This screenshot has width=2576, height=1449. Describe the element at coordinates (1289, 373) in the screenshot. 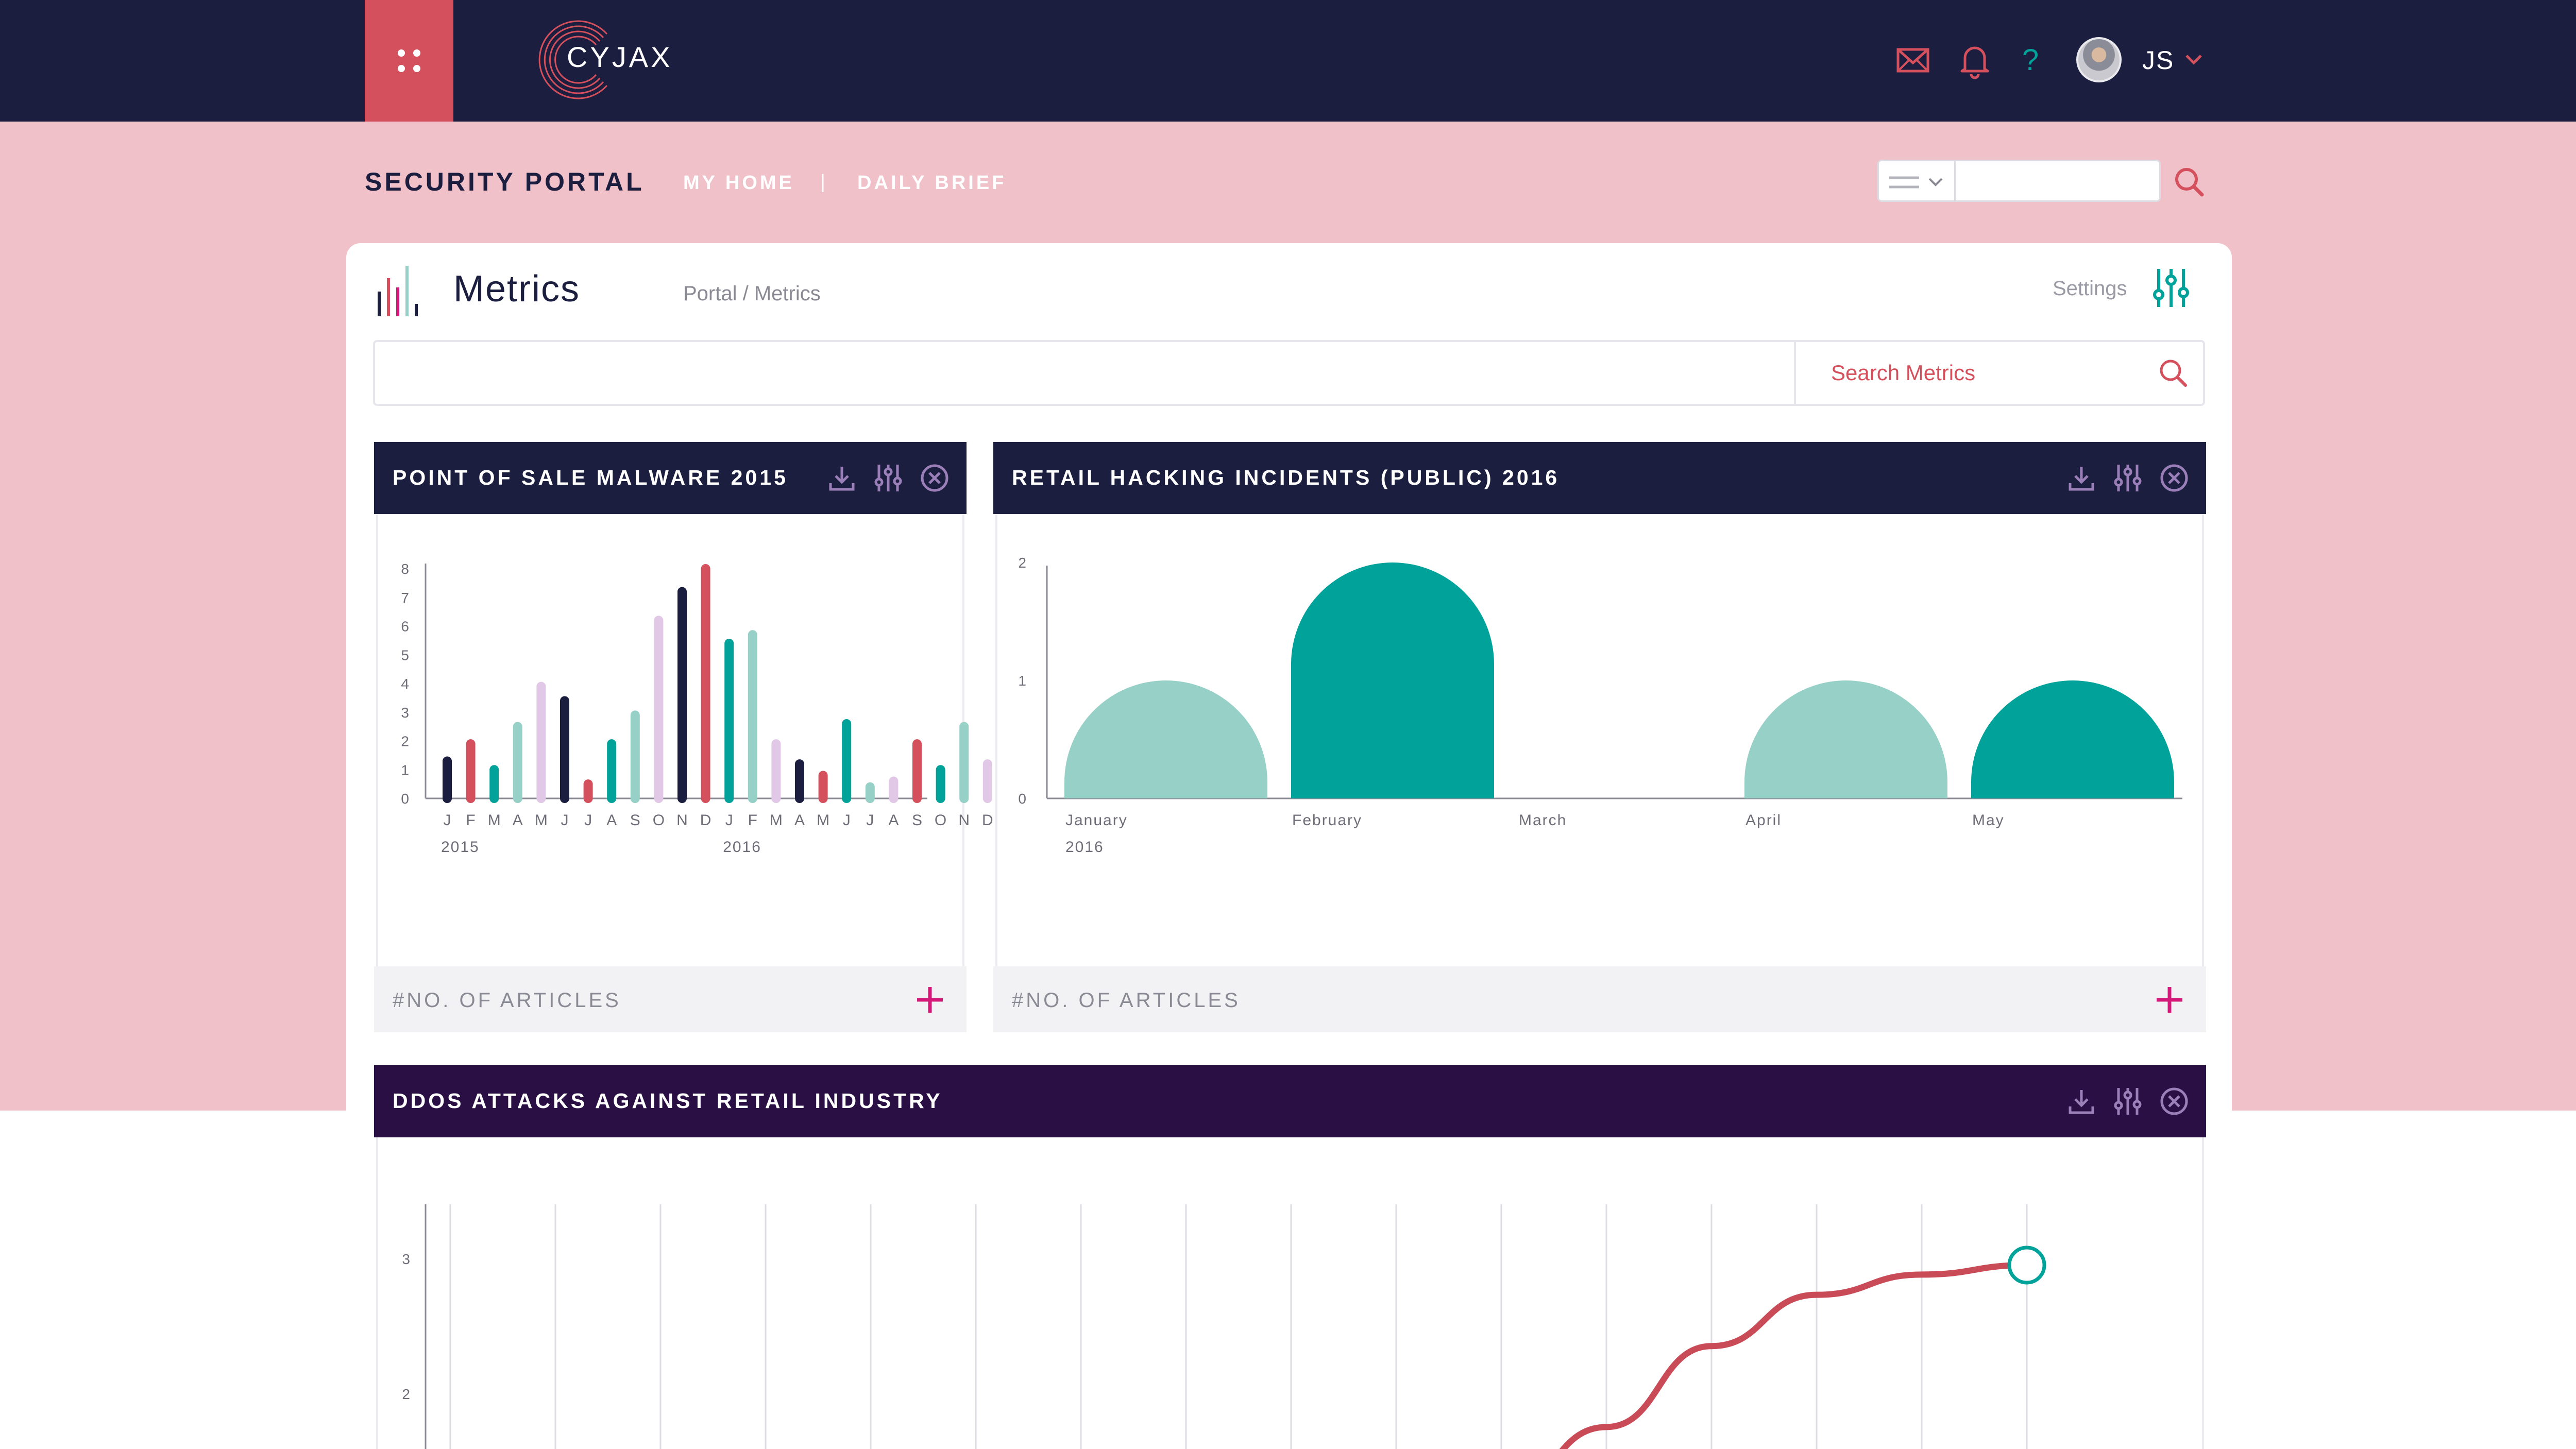

I see `metrics-filter-bar` at that location.